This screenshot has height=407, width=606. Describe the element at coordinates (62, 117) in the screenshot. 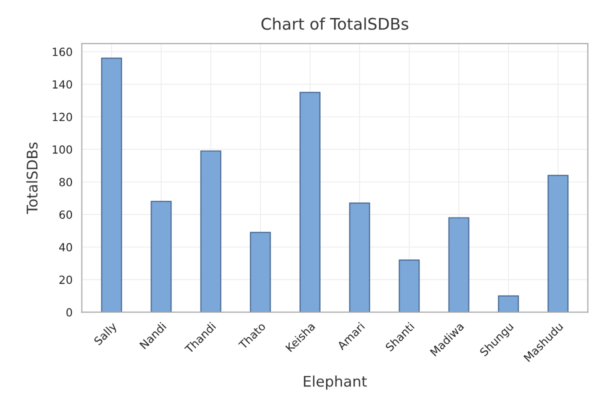

I see `y-tick-label: 120` at that location.